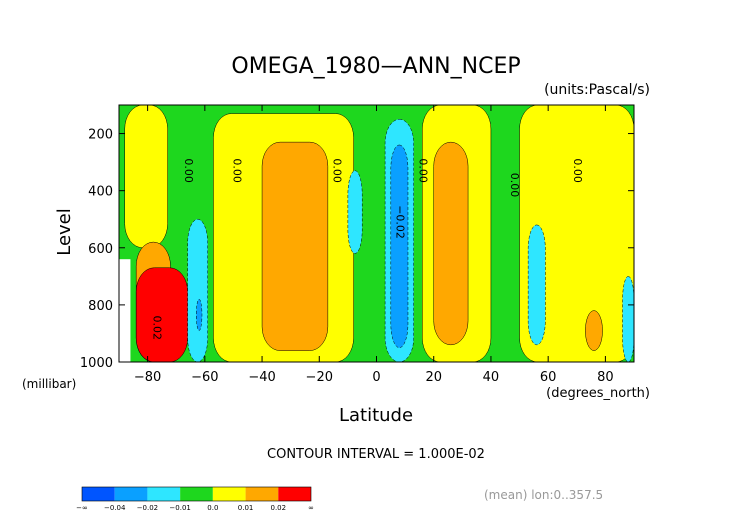 The width and height of the screenshot is (752, 532). What do you see at coordinates (100, 249) in the screenshot?
I see `y-tick-label: 600` at bounding box center [100, 249].